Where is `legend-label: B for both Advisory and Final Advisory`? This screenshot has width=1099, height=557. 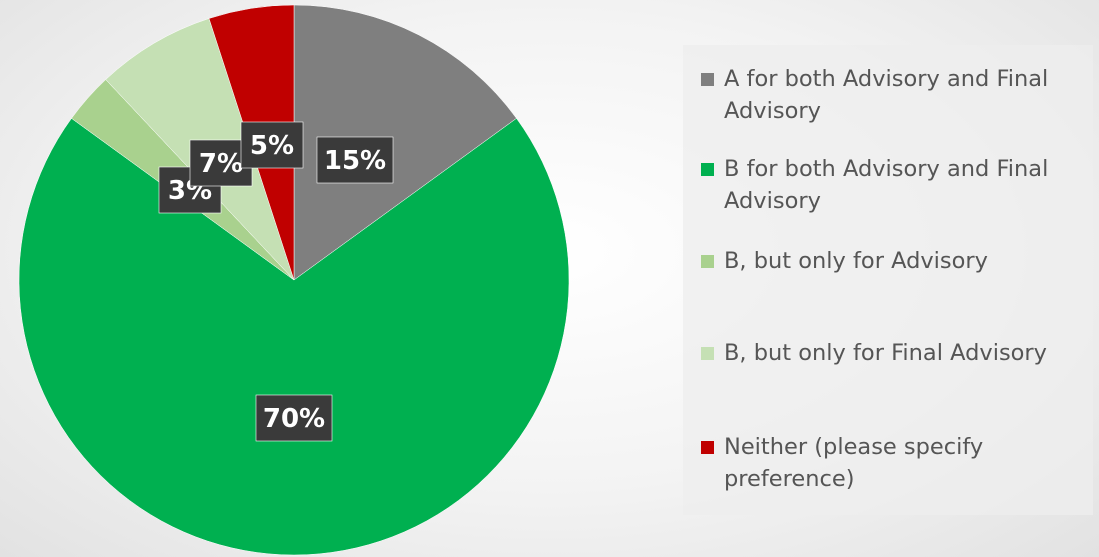
legend-label: B for both Advisory and Final Advisory is located at coordinates (886, 185).